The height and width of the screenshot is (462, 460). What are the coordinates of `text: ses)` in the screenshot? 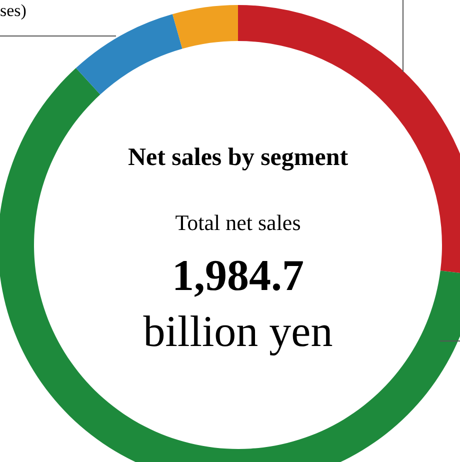 It's located at (13, 10).